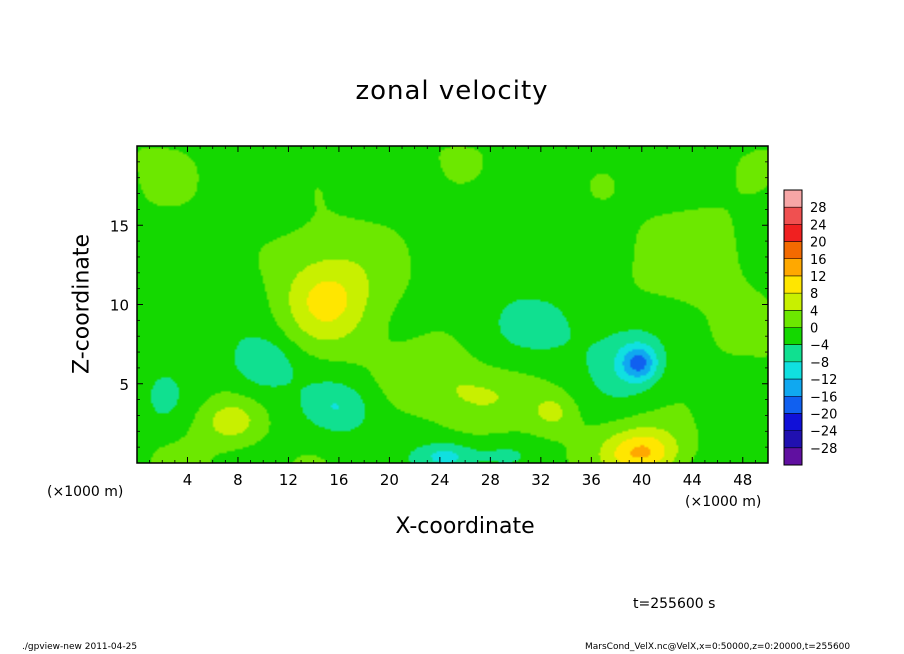 This screenshot has width=904, height=654. I want to click on x-tick-label: 36, so click(591, 480).